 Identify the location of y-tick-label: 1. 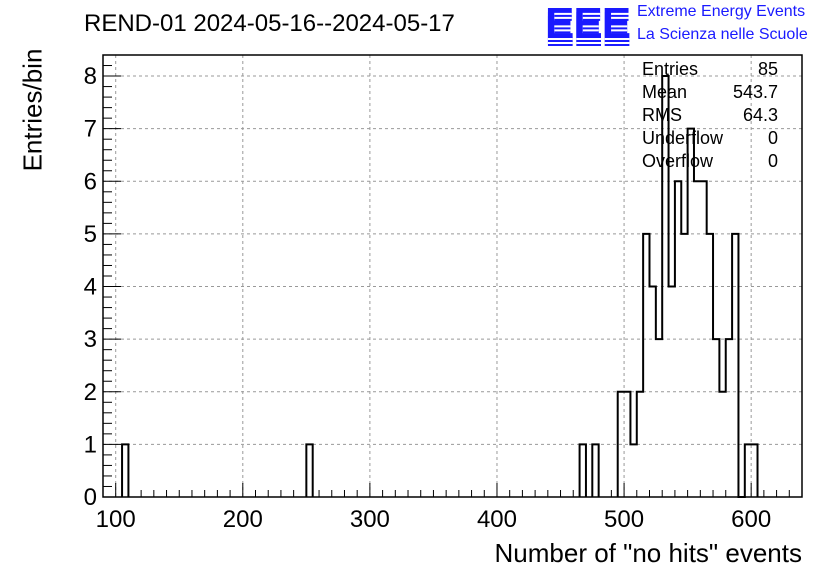
(90, 444).